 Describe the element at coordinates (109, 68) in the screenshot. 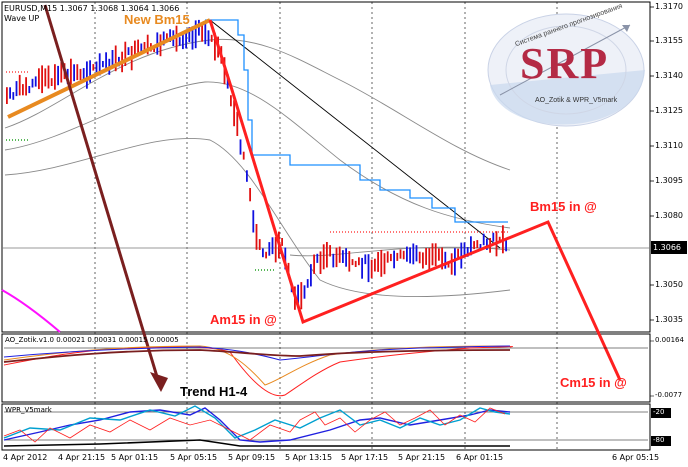

I see `new-bm15-line` at that location.